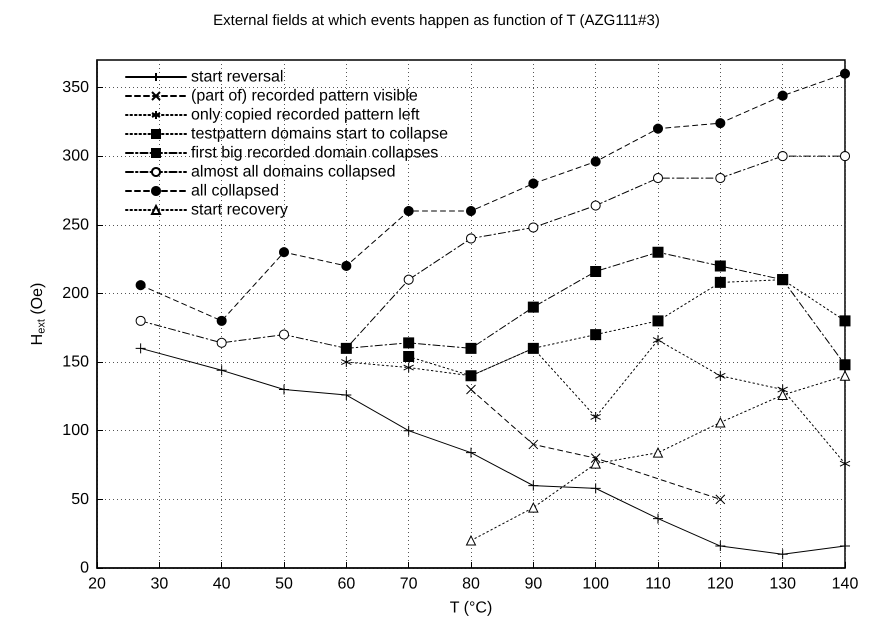 Image resolution: width=873 pixels, height=631 pixels. What do you see at coordinates (76, 431) in the screenshot?
I see `y-tick-label: 100` at bounding box center [76, 431].